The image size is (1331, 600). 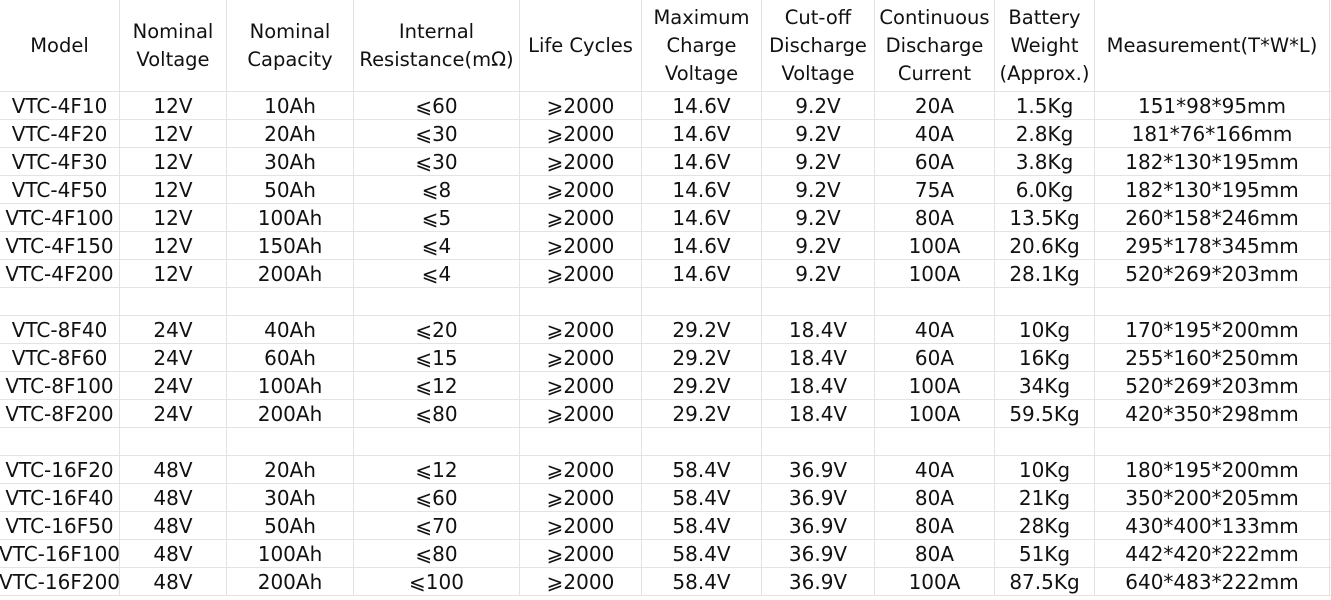 I want to click on cell-measurement, so click(x=1212, y=302).